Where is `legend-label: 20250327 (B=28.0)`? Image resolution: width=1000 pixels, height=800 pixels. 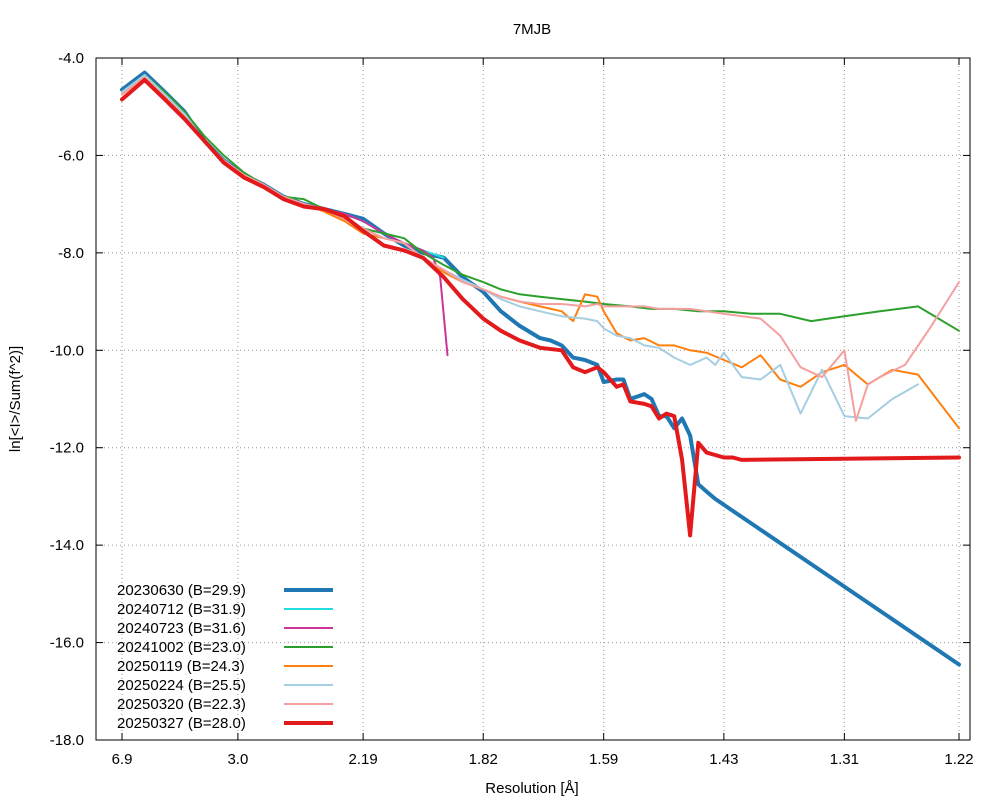 legend-label: 20250327 (B=28.0) is located at coordinates (181, 723).